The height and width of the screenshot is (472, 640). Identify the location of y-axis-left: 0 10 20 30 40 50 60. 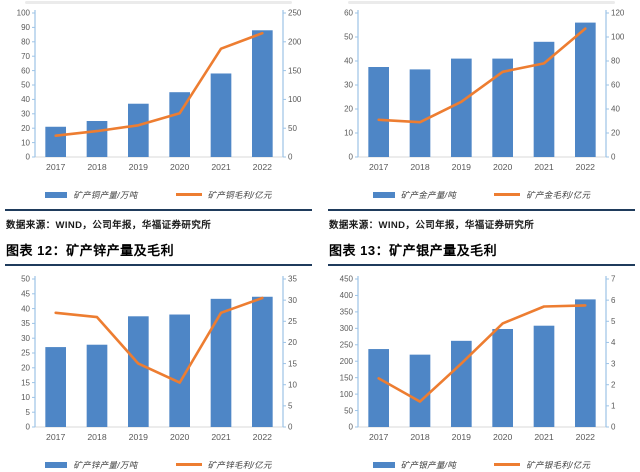
(351, 85).